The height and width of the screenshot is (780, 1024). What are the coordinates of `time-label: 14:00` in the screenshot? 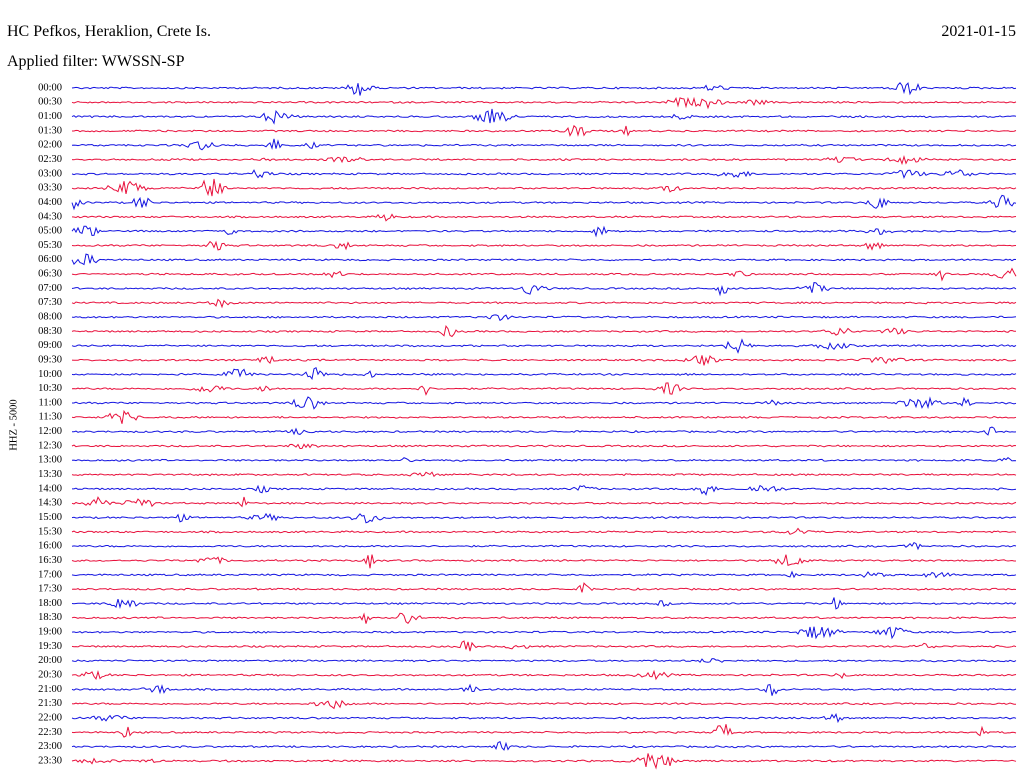 It's located at (50, 488).